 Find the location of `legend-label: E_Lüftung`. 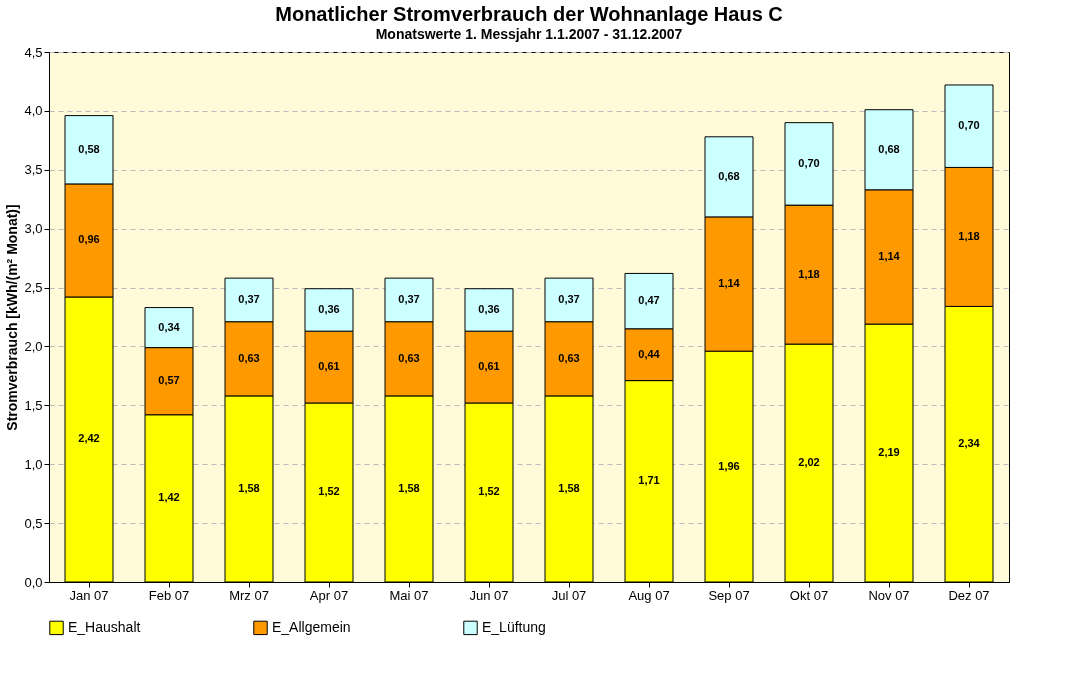

legend-label: E_Lüftung is located at coordinates (514, 626).